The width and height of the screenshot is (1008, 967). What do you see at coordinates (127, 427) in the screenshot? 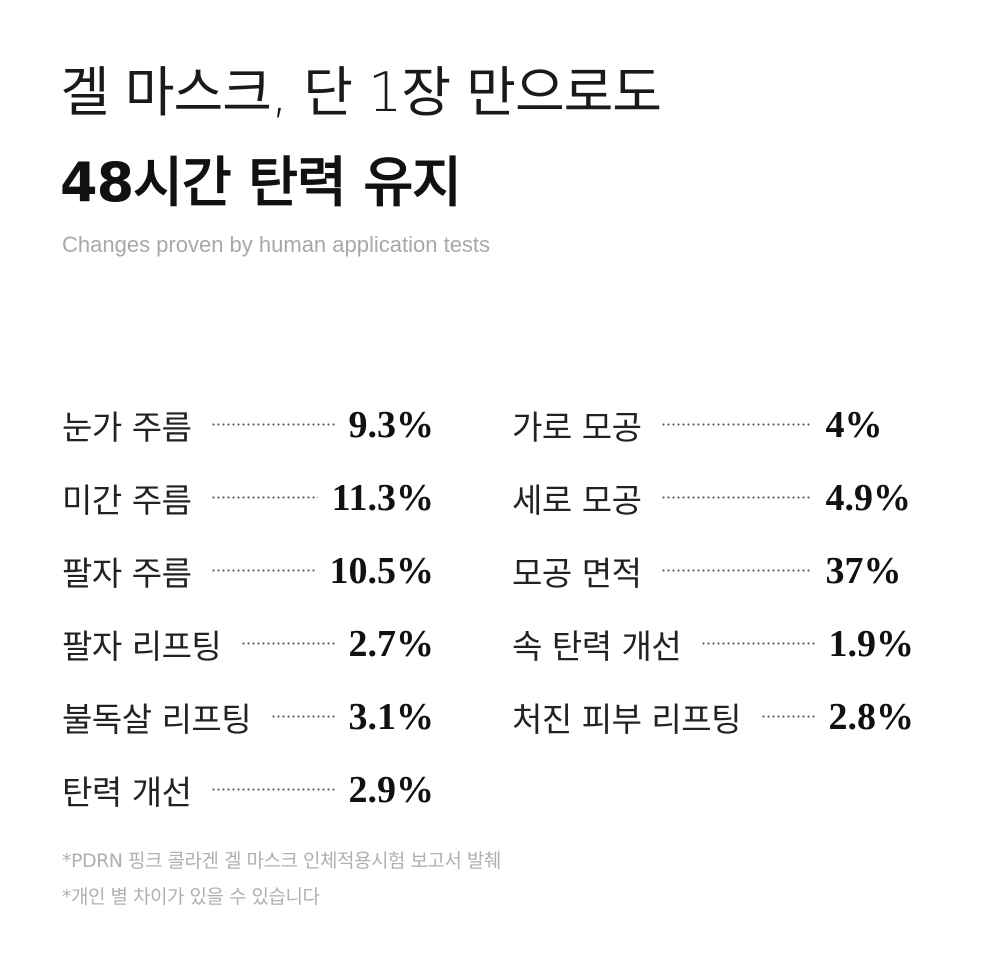
I see `result-label: 눈가 주름` at bounding box center [127, 427].